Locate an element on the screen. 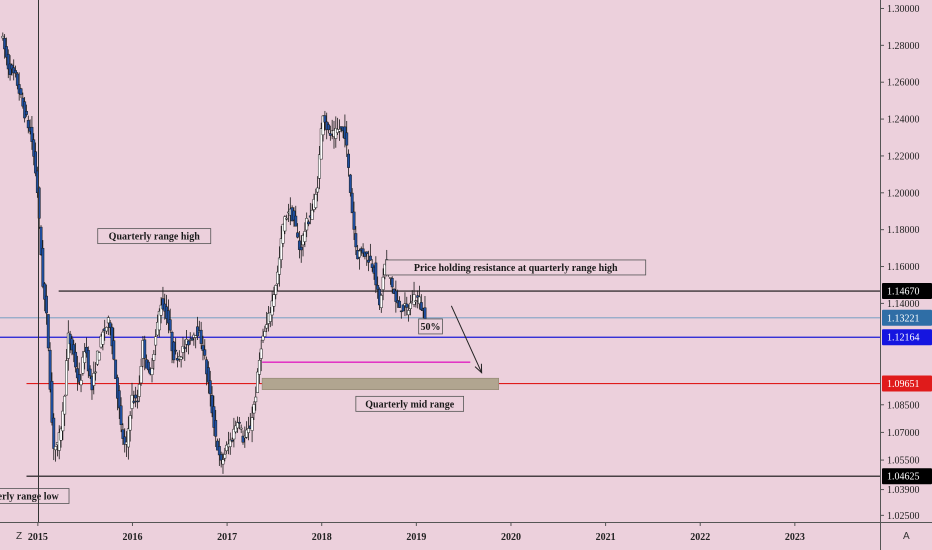 The image size is (932, 550). y-tick-label-9: 1.08500 is located at coordinates (903, 405).